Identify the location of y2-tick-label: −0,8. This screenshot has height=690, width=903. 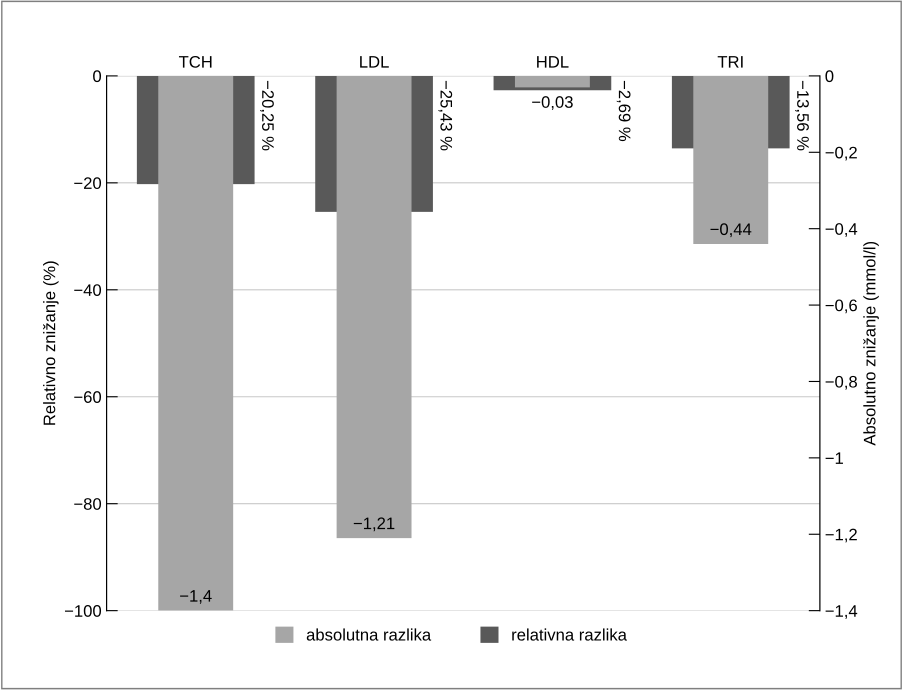
(841, 383).